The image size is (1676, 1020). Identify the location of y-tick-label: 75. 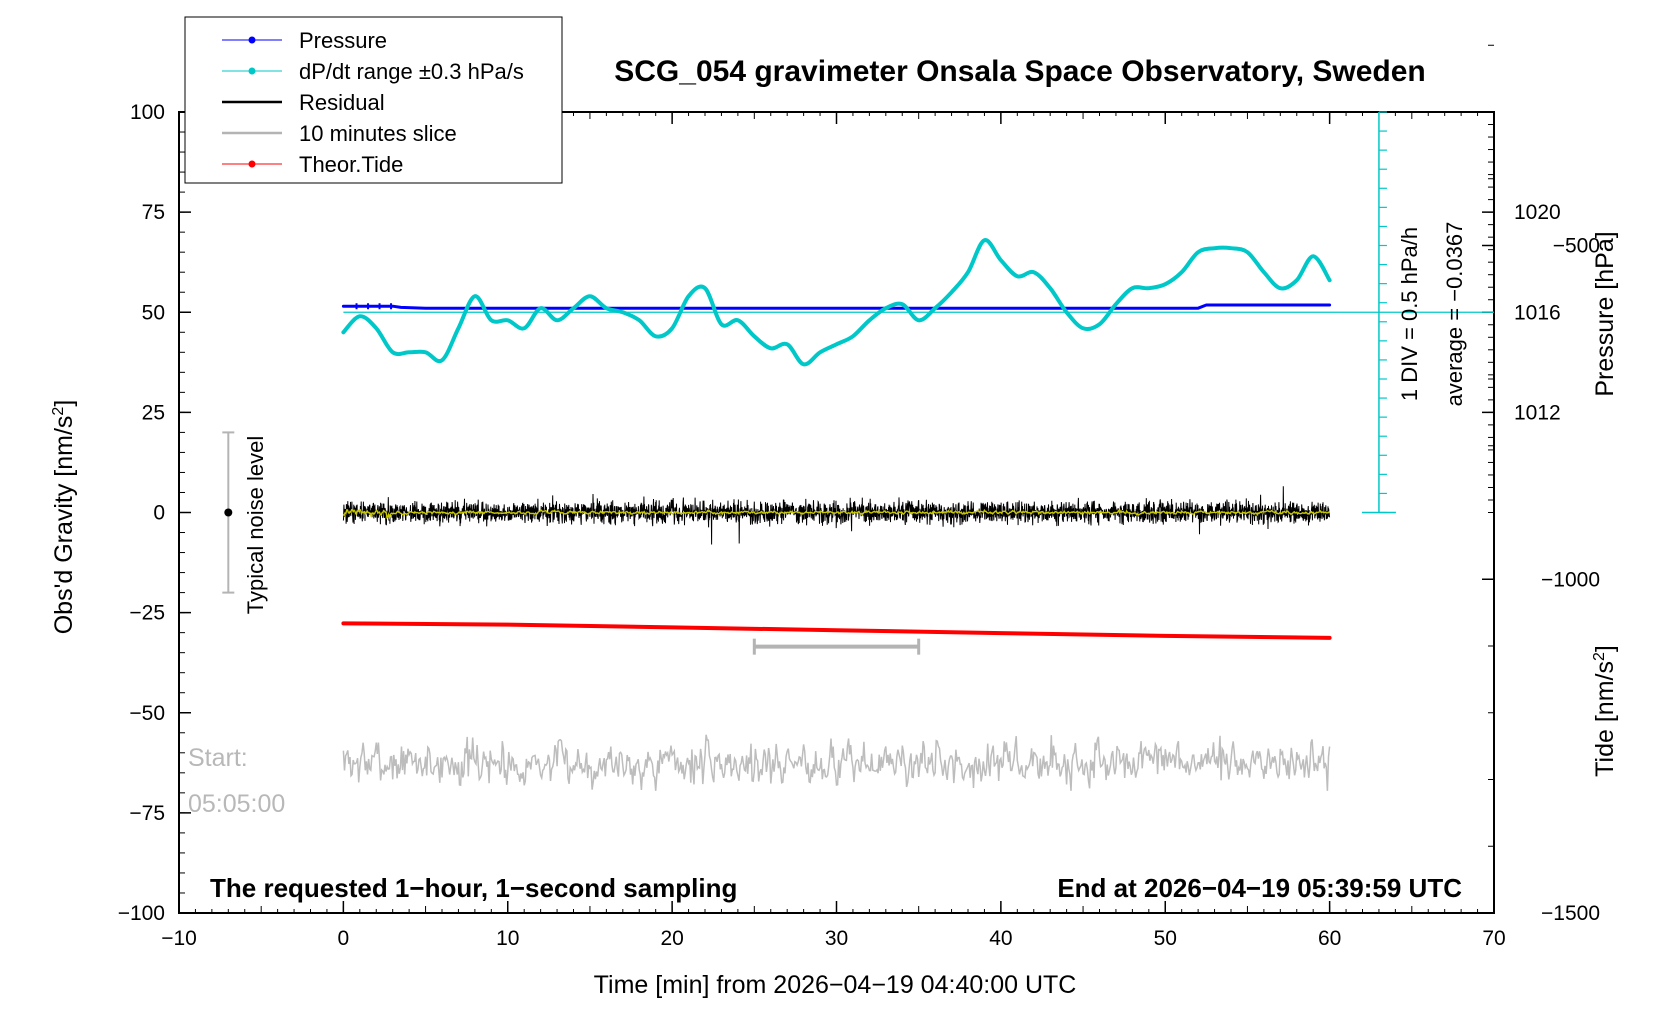
(153, 212).